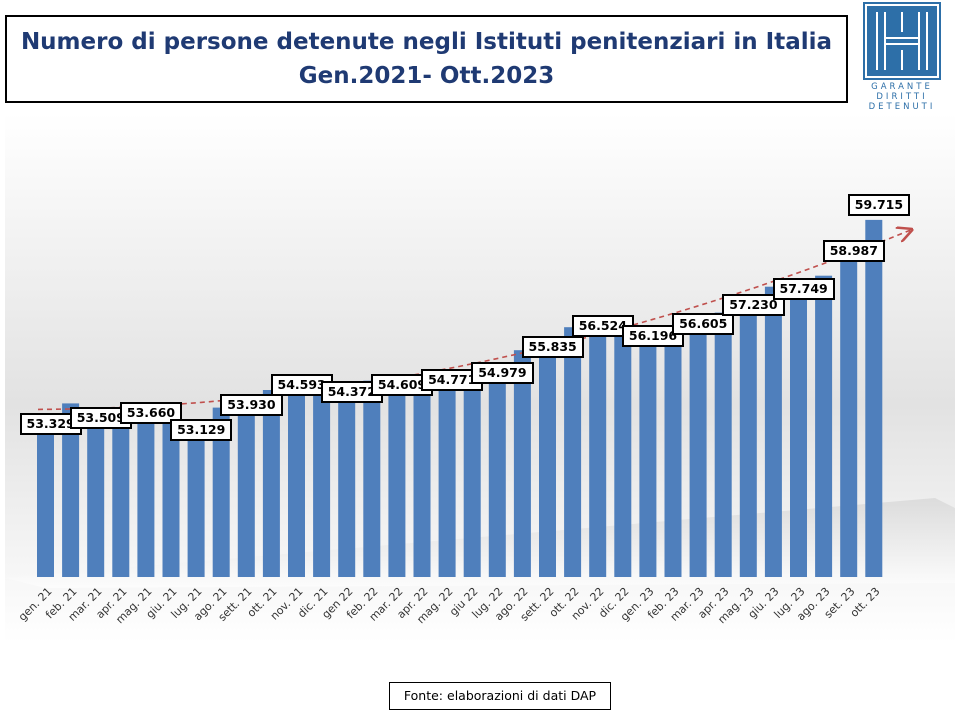  I want to click on logo-emblem-icon, so click(902, 41).